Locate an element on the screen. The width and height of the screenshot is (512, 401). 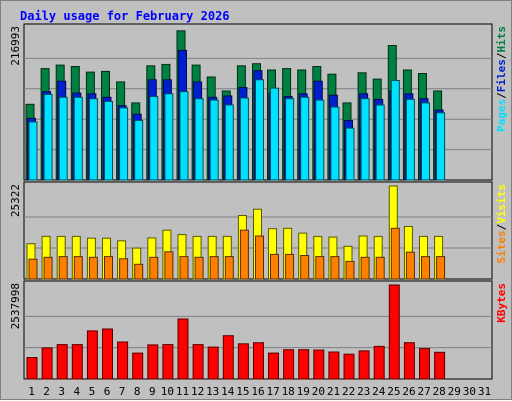
legend-entry-files: Files is located at coordinates (501, 75).